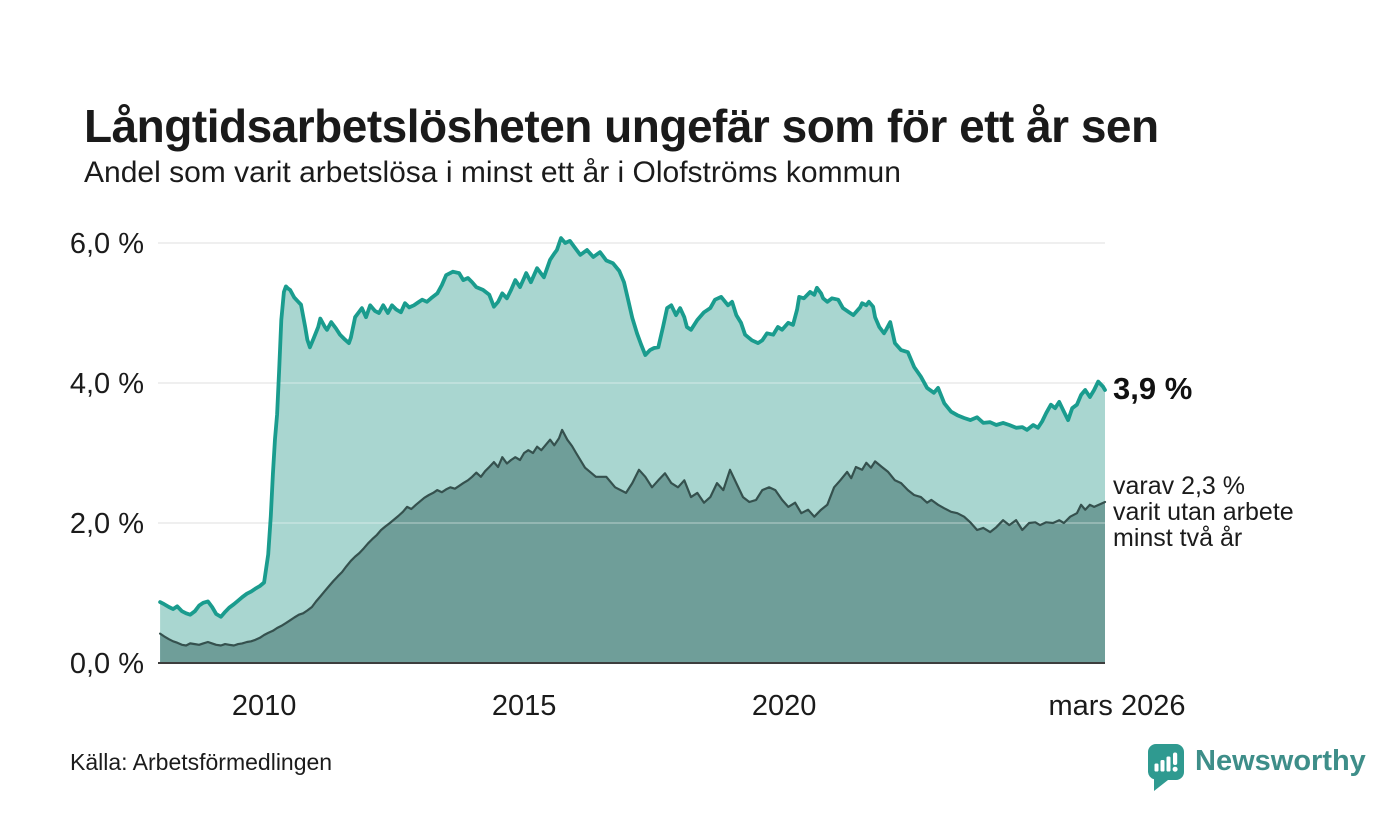 The width and height of the screenshot is (1400, 840). I want to click on newsworthy-logo: Newsworthy, so click(1255, 767).